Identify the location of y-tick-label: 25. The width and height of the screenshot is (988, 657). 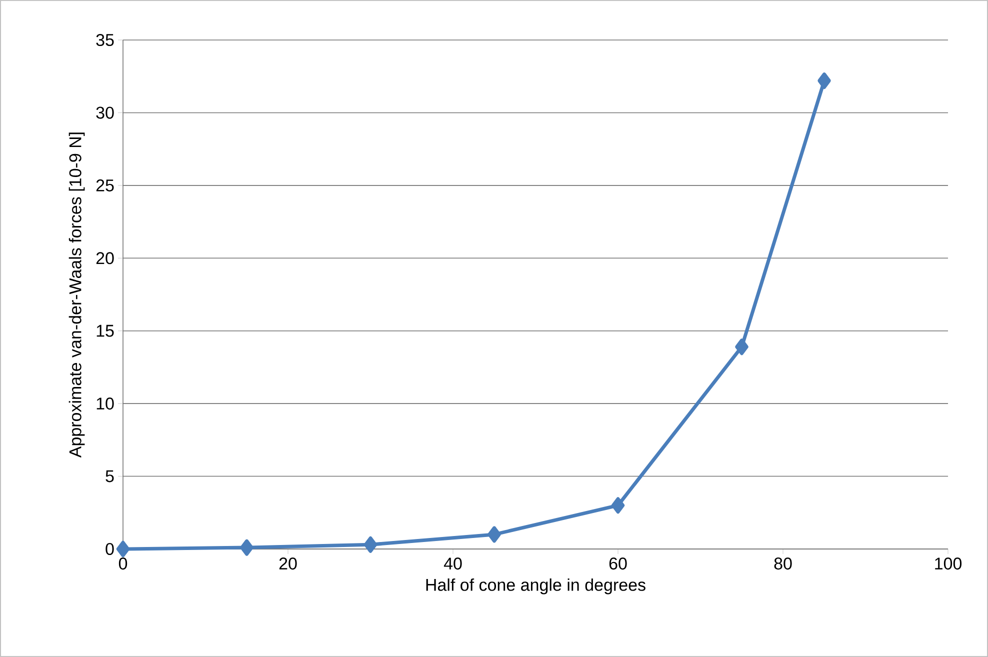
(105, 185).